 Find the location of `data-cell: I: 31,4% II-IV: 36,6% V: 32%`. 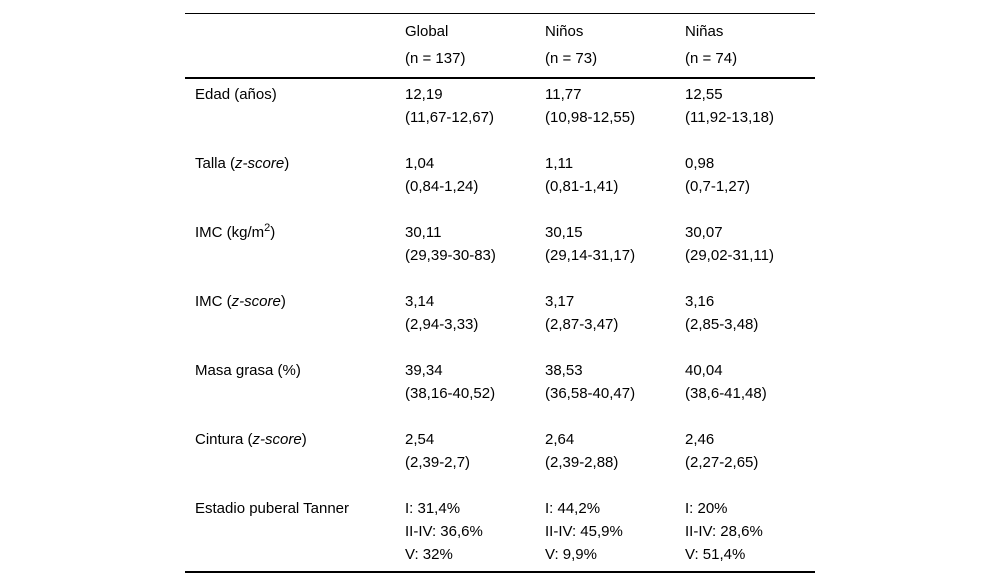

data-cell: I: 31,4% II-IV: 36,6% V: 32% is located at coordinates (475, 532).